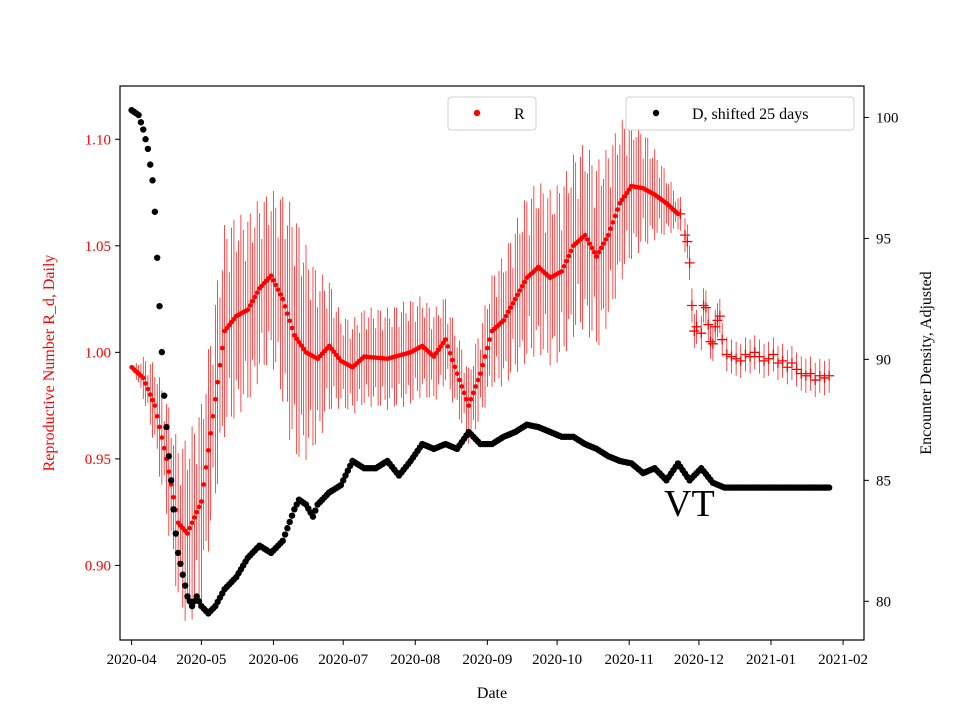 Image resolution: width=960 pixels, height=720 pixels. I want to click on x-tick-label: 2020-07, so click(343, 660).